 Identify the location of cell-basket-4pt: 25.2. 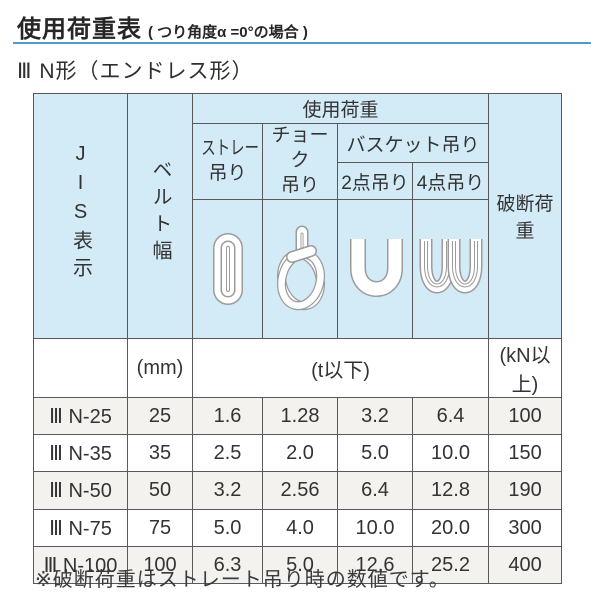
(450, 565).